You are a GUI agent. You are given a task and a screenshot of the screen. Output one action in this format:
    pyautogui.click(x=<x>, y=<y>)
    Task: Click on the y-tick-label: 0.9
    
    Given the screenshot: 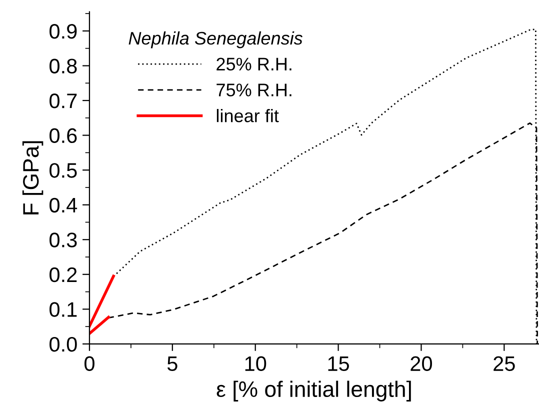 What is the action you would take?
    pyautogui.click(x=63, y=31)
    